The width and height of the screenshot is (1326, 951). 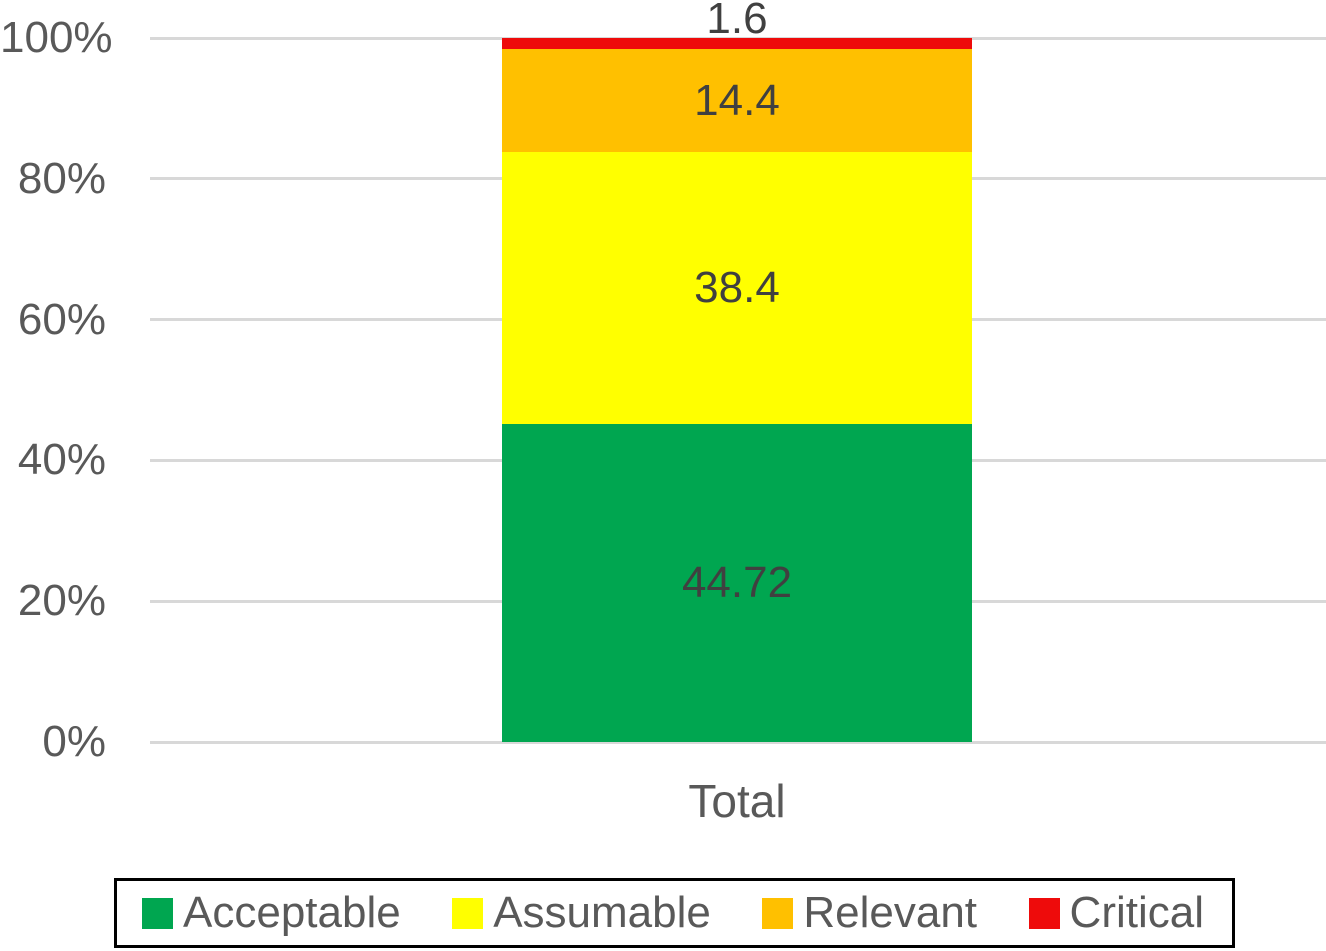 I want to click on legend-item-critical: Critical, so click(x=1116, y=912).